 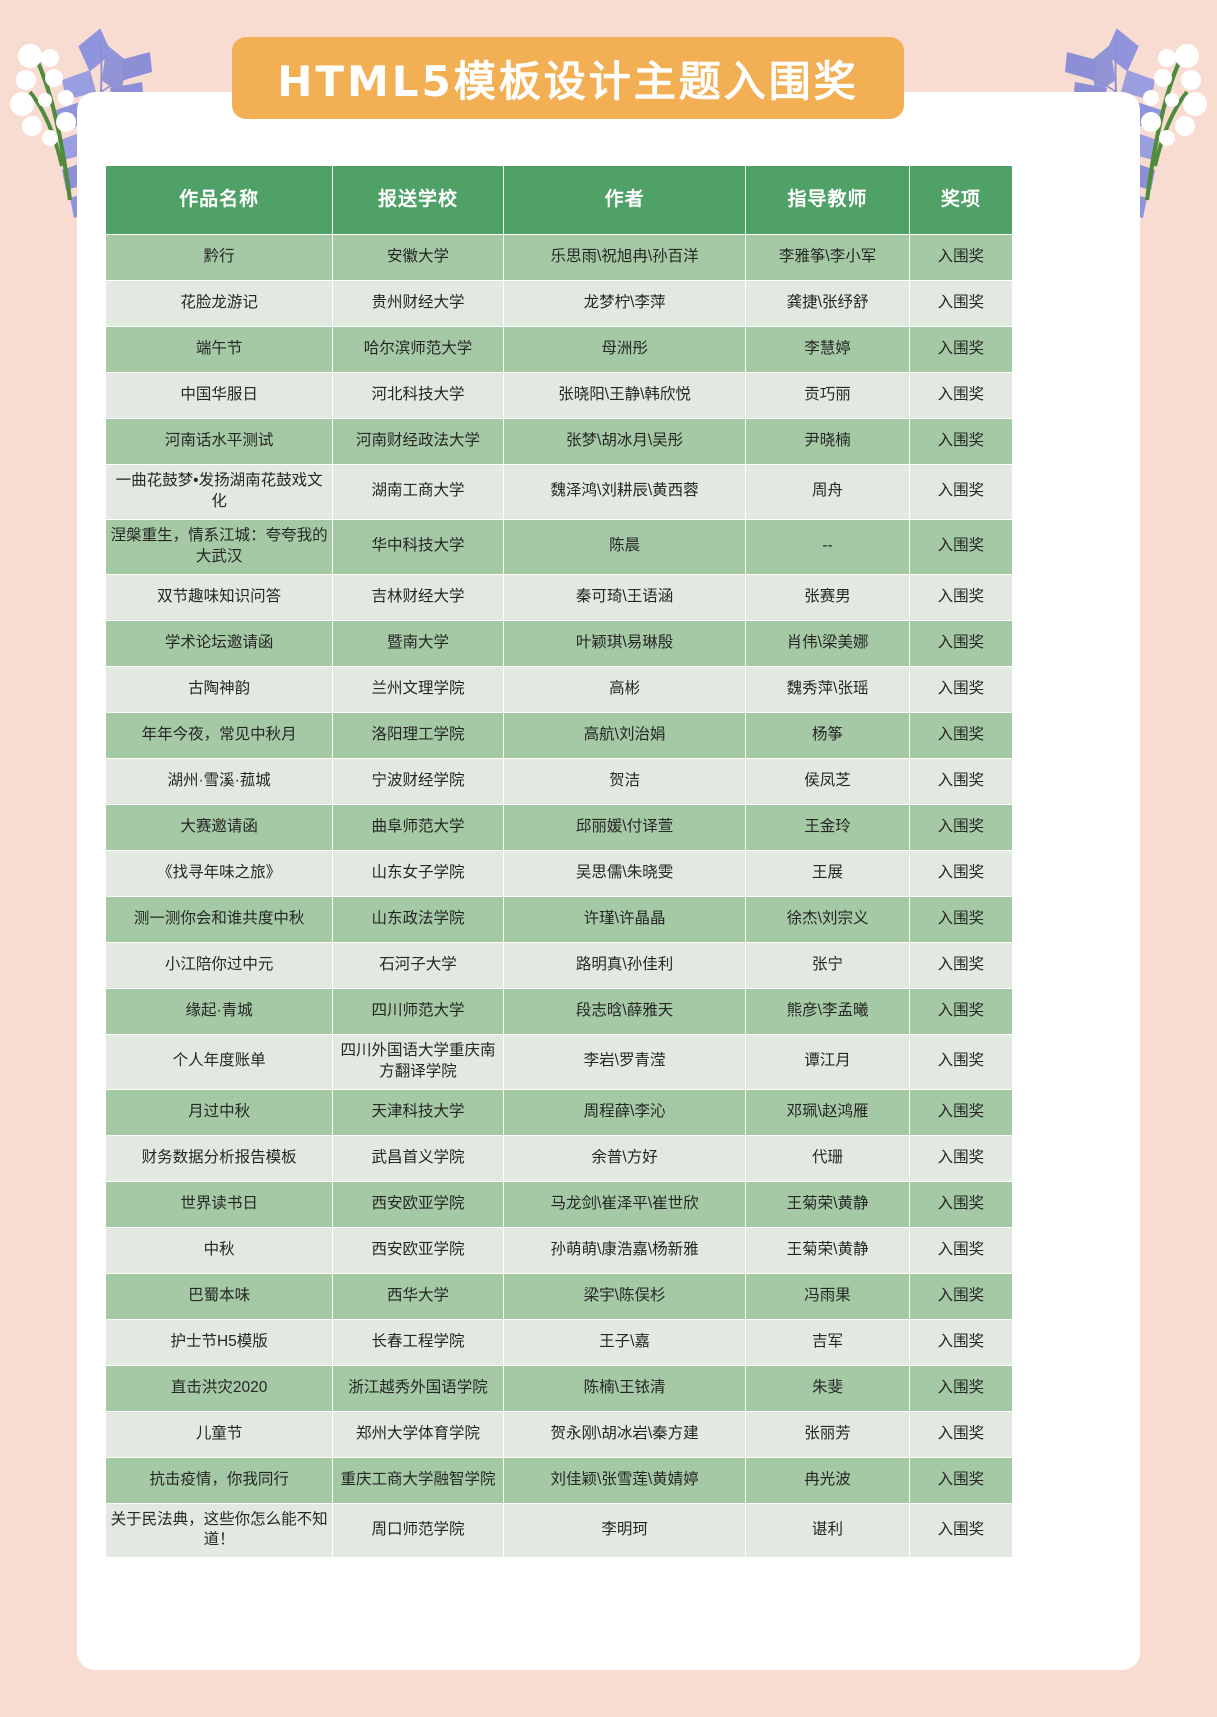 What do you see at coordinates (624, 873) in the screenshot?
I see `cell-author: 吴思儒\朱晓雯` at bounding box center [624, 873].